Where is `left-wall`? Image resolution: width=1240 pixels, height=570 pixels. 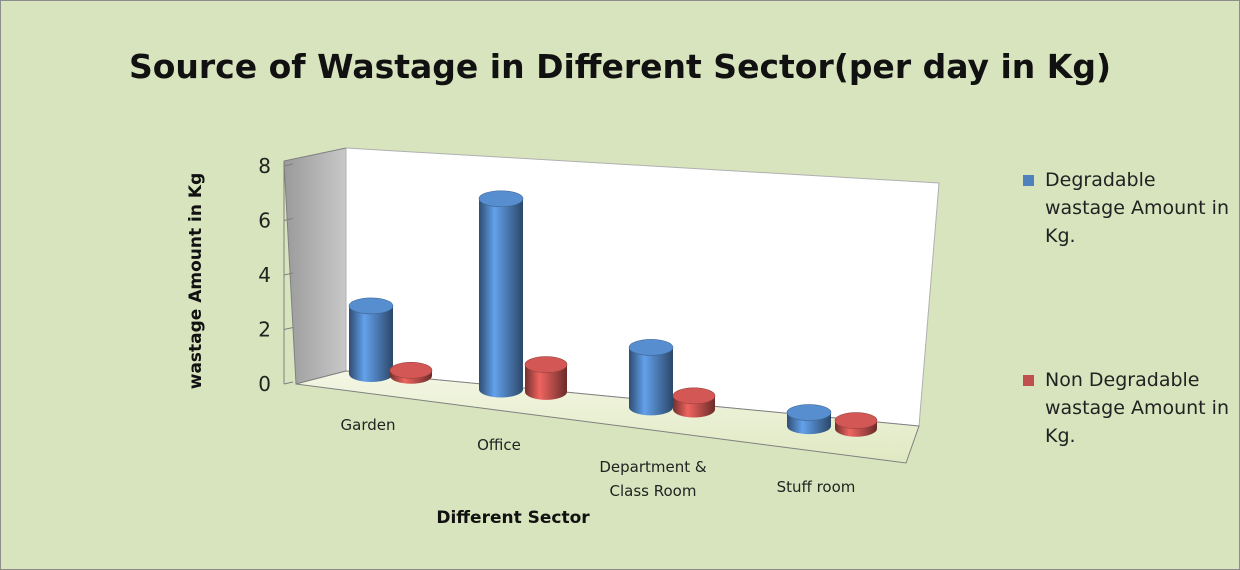
left-wall is located at coordinates (315, 266).